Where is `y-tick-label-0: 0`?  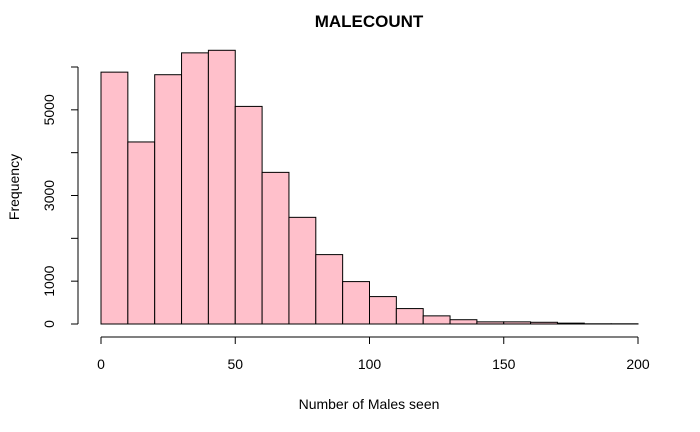 y-tick-label-0: 0 is located at coordinates (49, 324).